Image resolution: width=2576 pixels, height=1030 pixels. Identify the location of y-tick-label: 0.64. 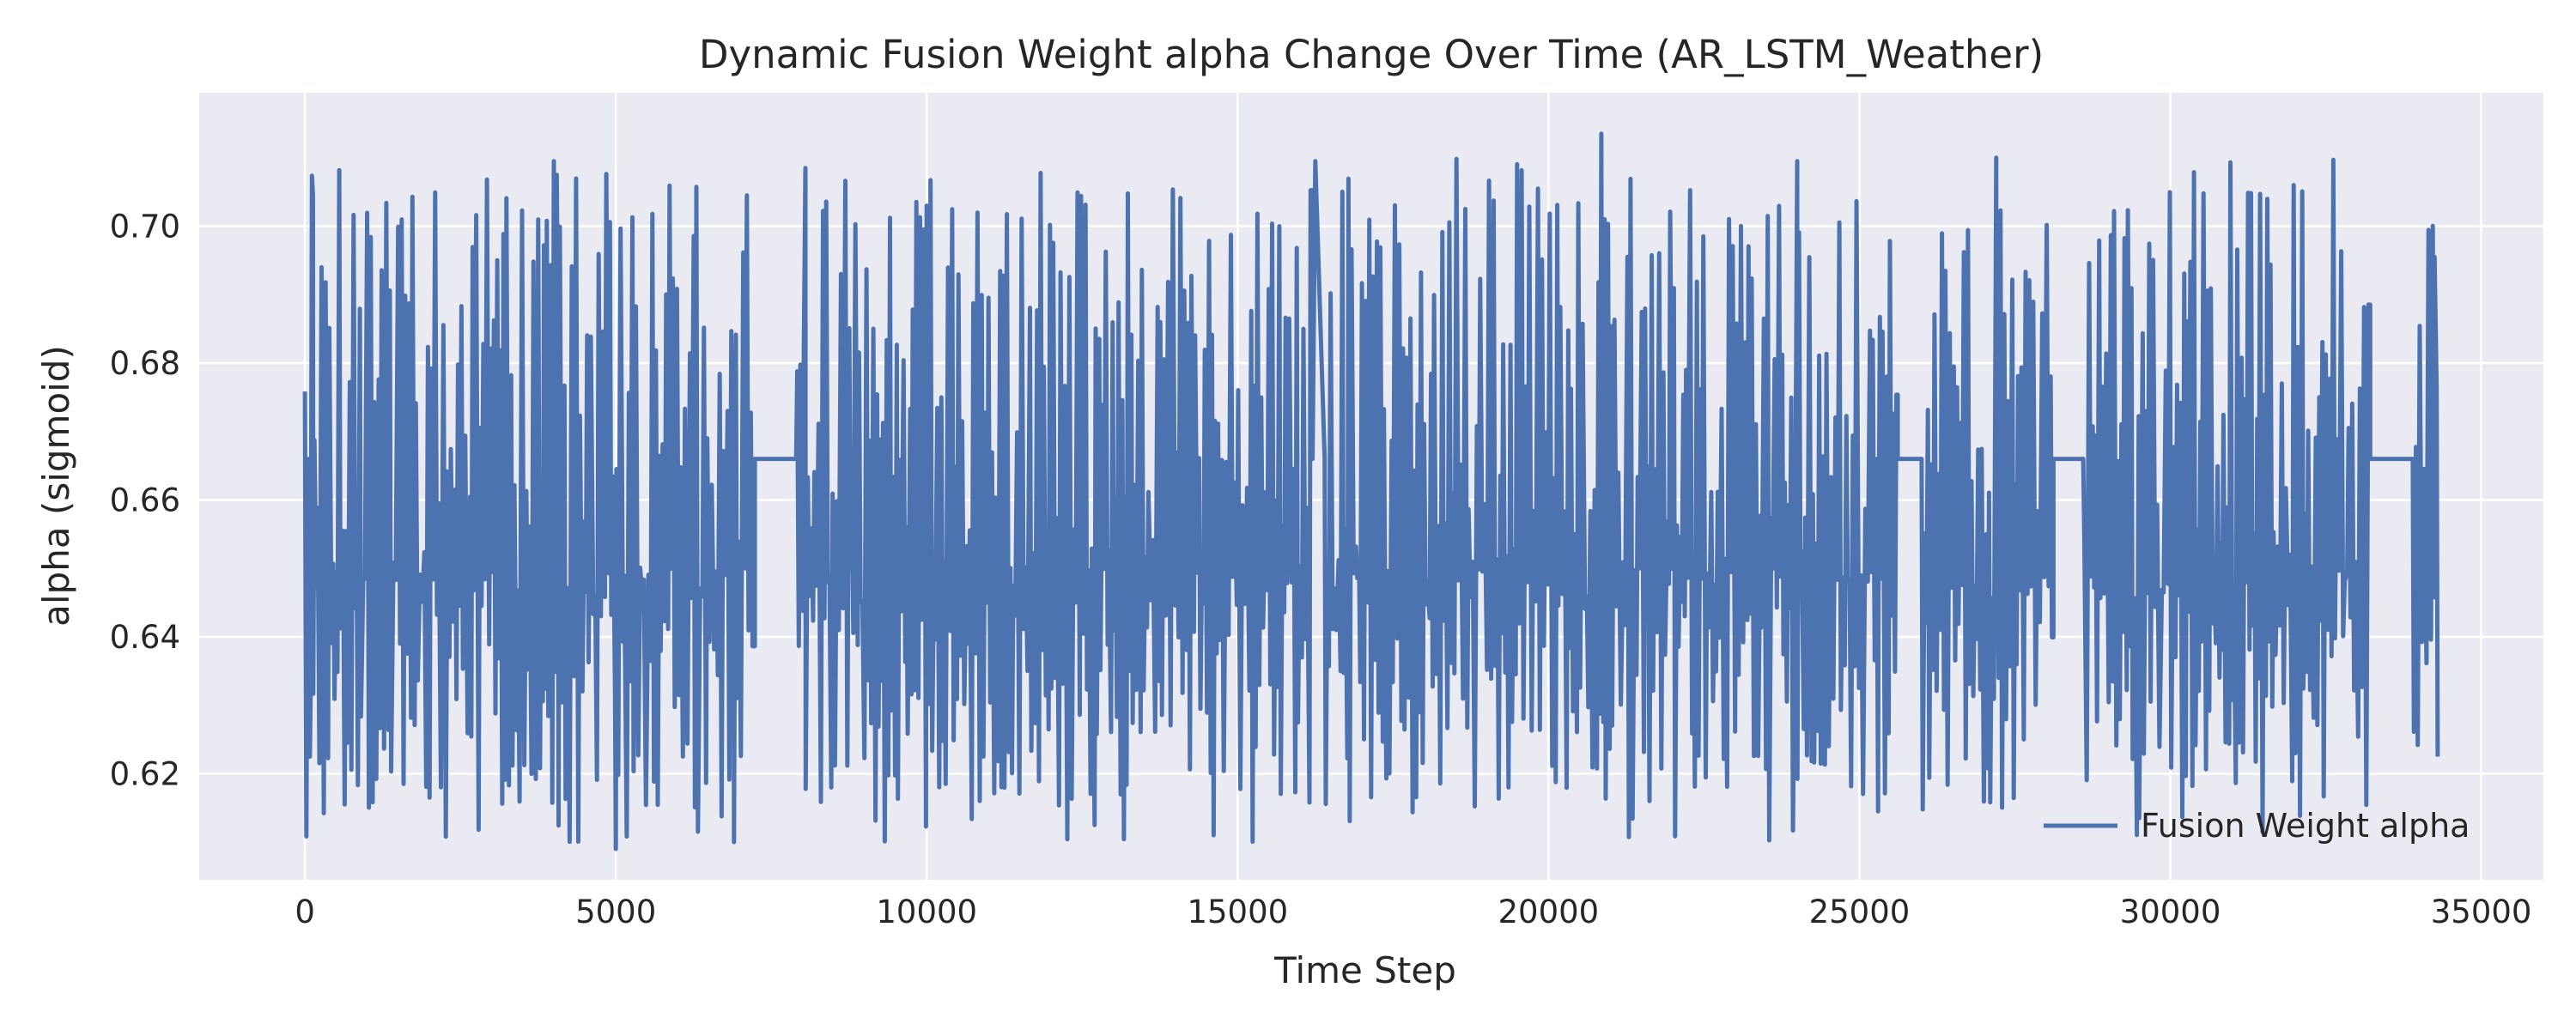
(145, 637).